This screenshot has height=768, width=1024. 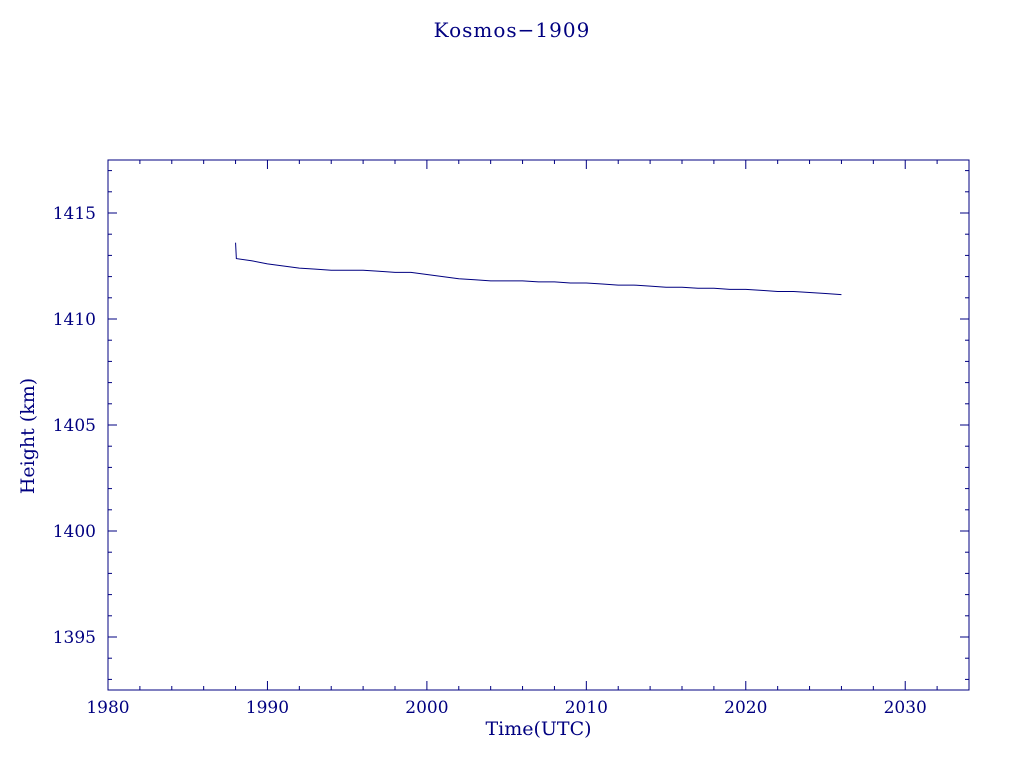 What do you see at coordinates (586, 708) in the screenshot?
I see `x-tick-label: 2010` at bounding box center [586, 708].